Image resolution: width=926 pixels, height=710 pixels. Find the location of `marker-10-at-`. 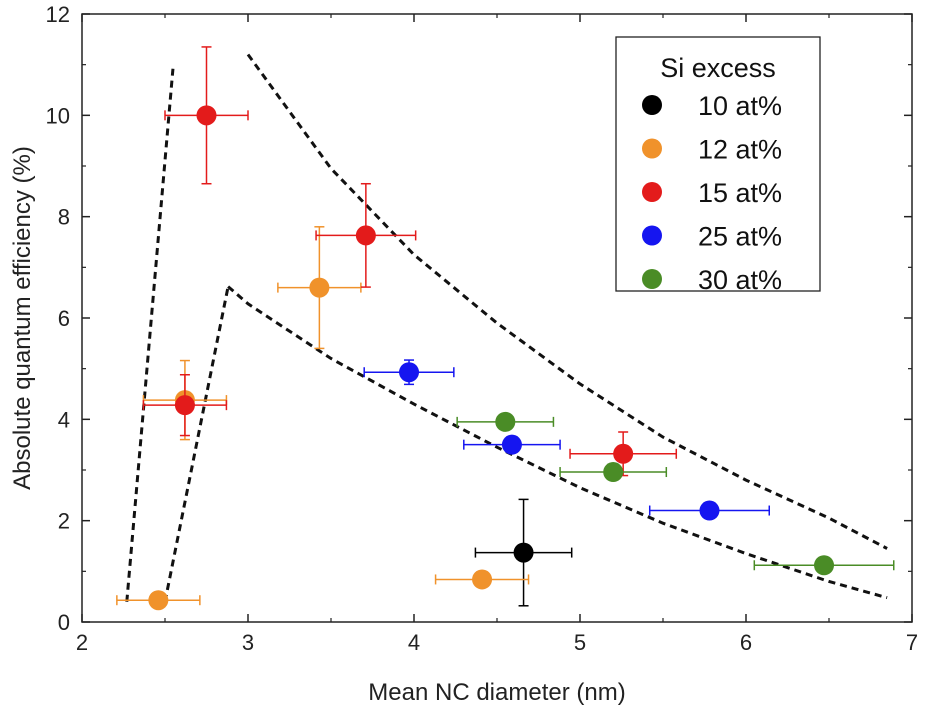

marker-10-at- is located at coordinates (523, 552).